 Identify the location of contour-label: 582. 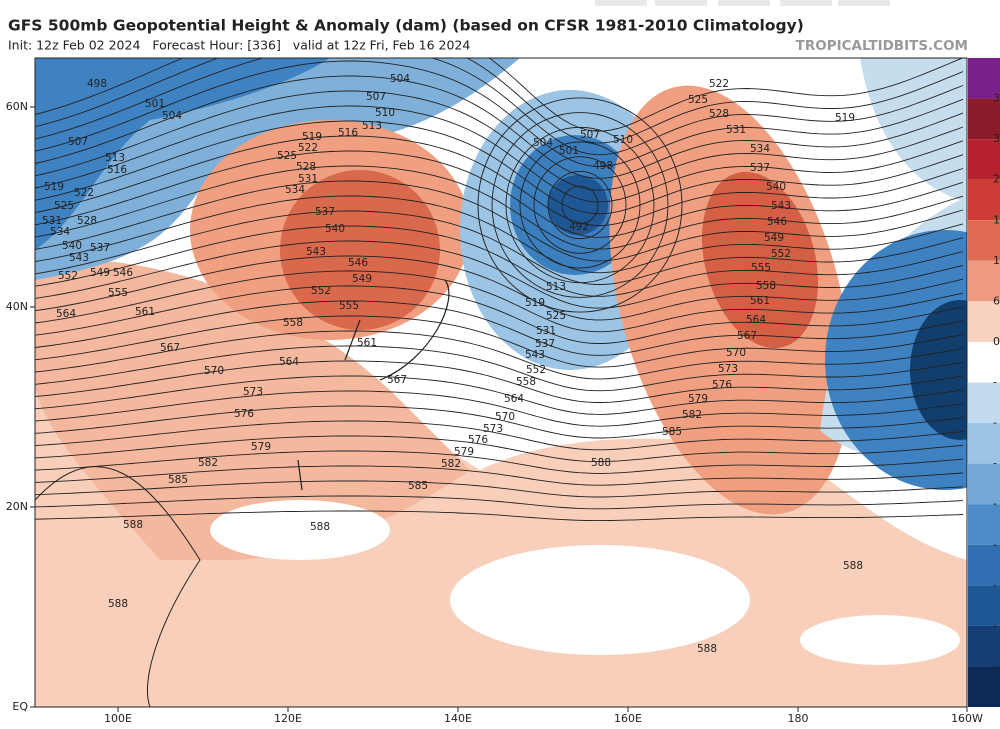
(451, 464).